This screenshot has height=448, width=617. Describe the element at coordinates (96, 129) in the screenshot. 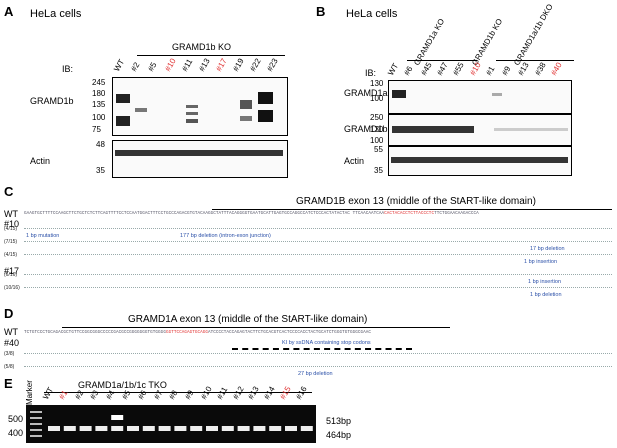

I see `panel-a-mw-marker: 75` at that location.